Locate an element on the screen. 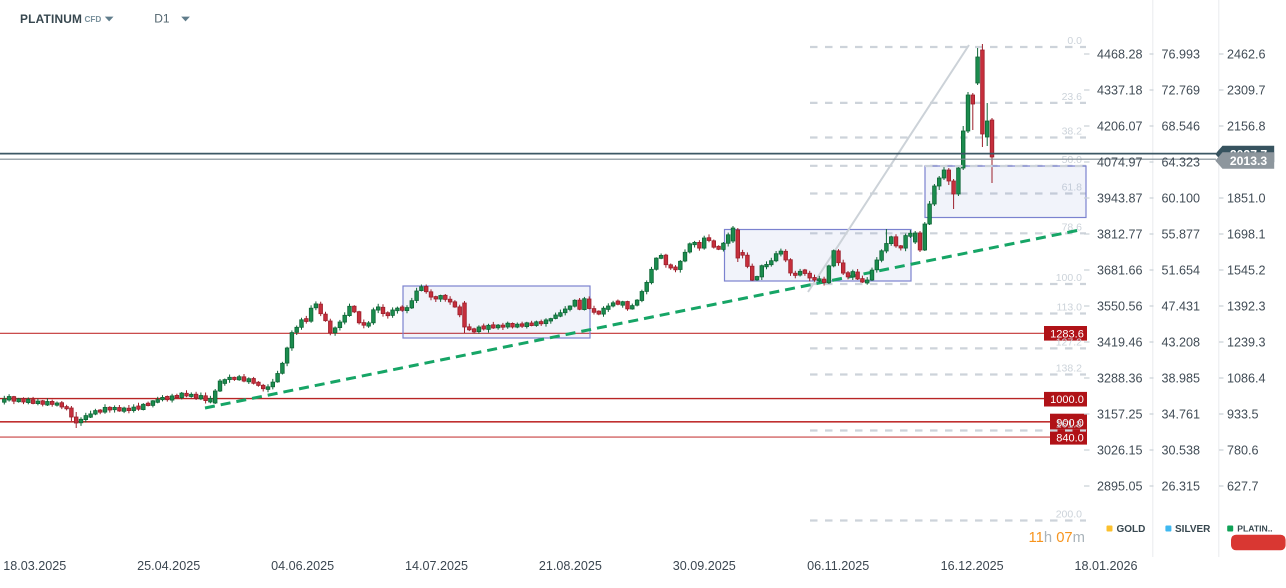 Image resolution: width=1286 pixels, height=588 pixels. svg-text: GOLD is located at coordinates (1131, 529).